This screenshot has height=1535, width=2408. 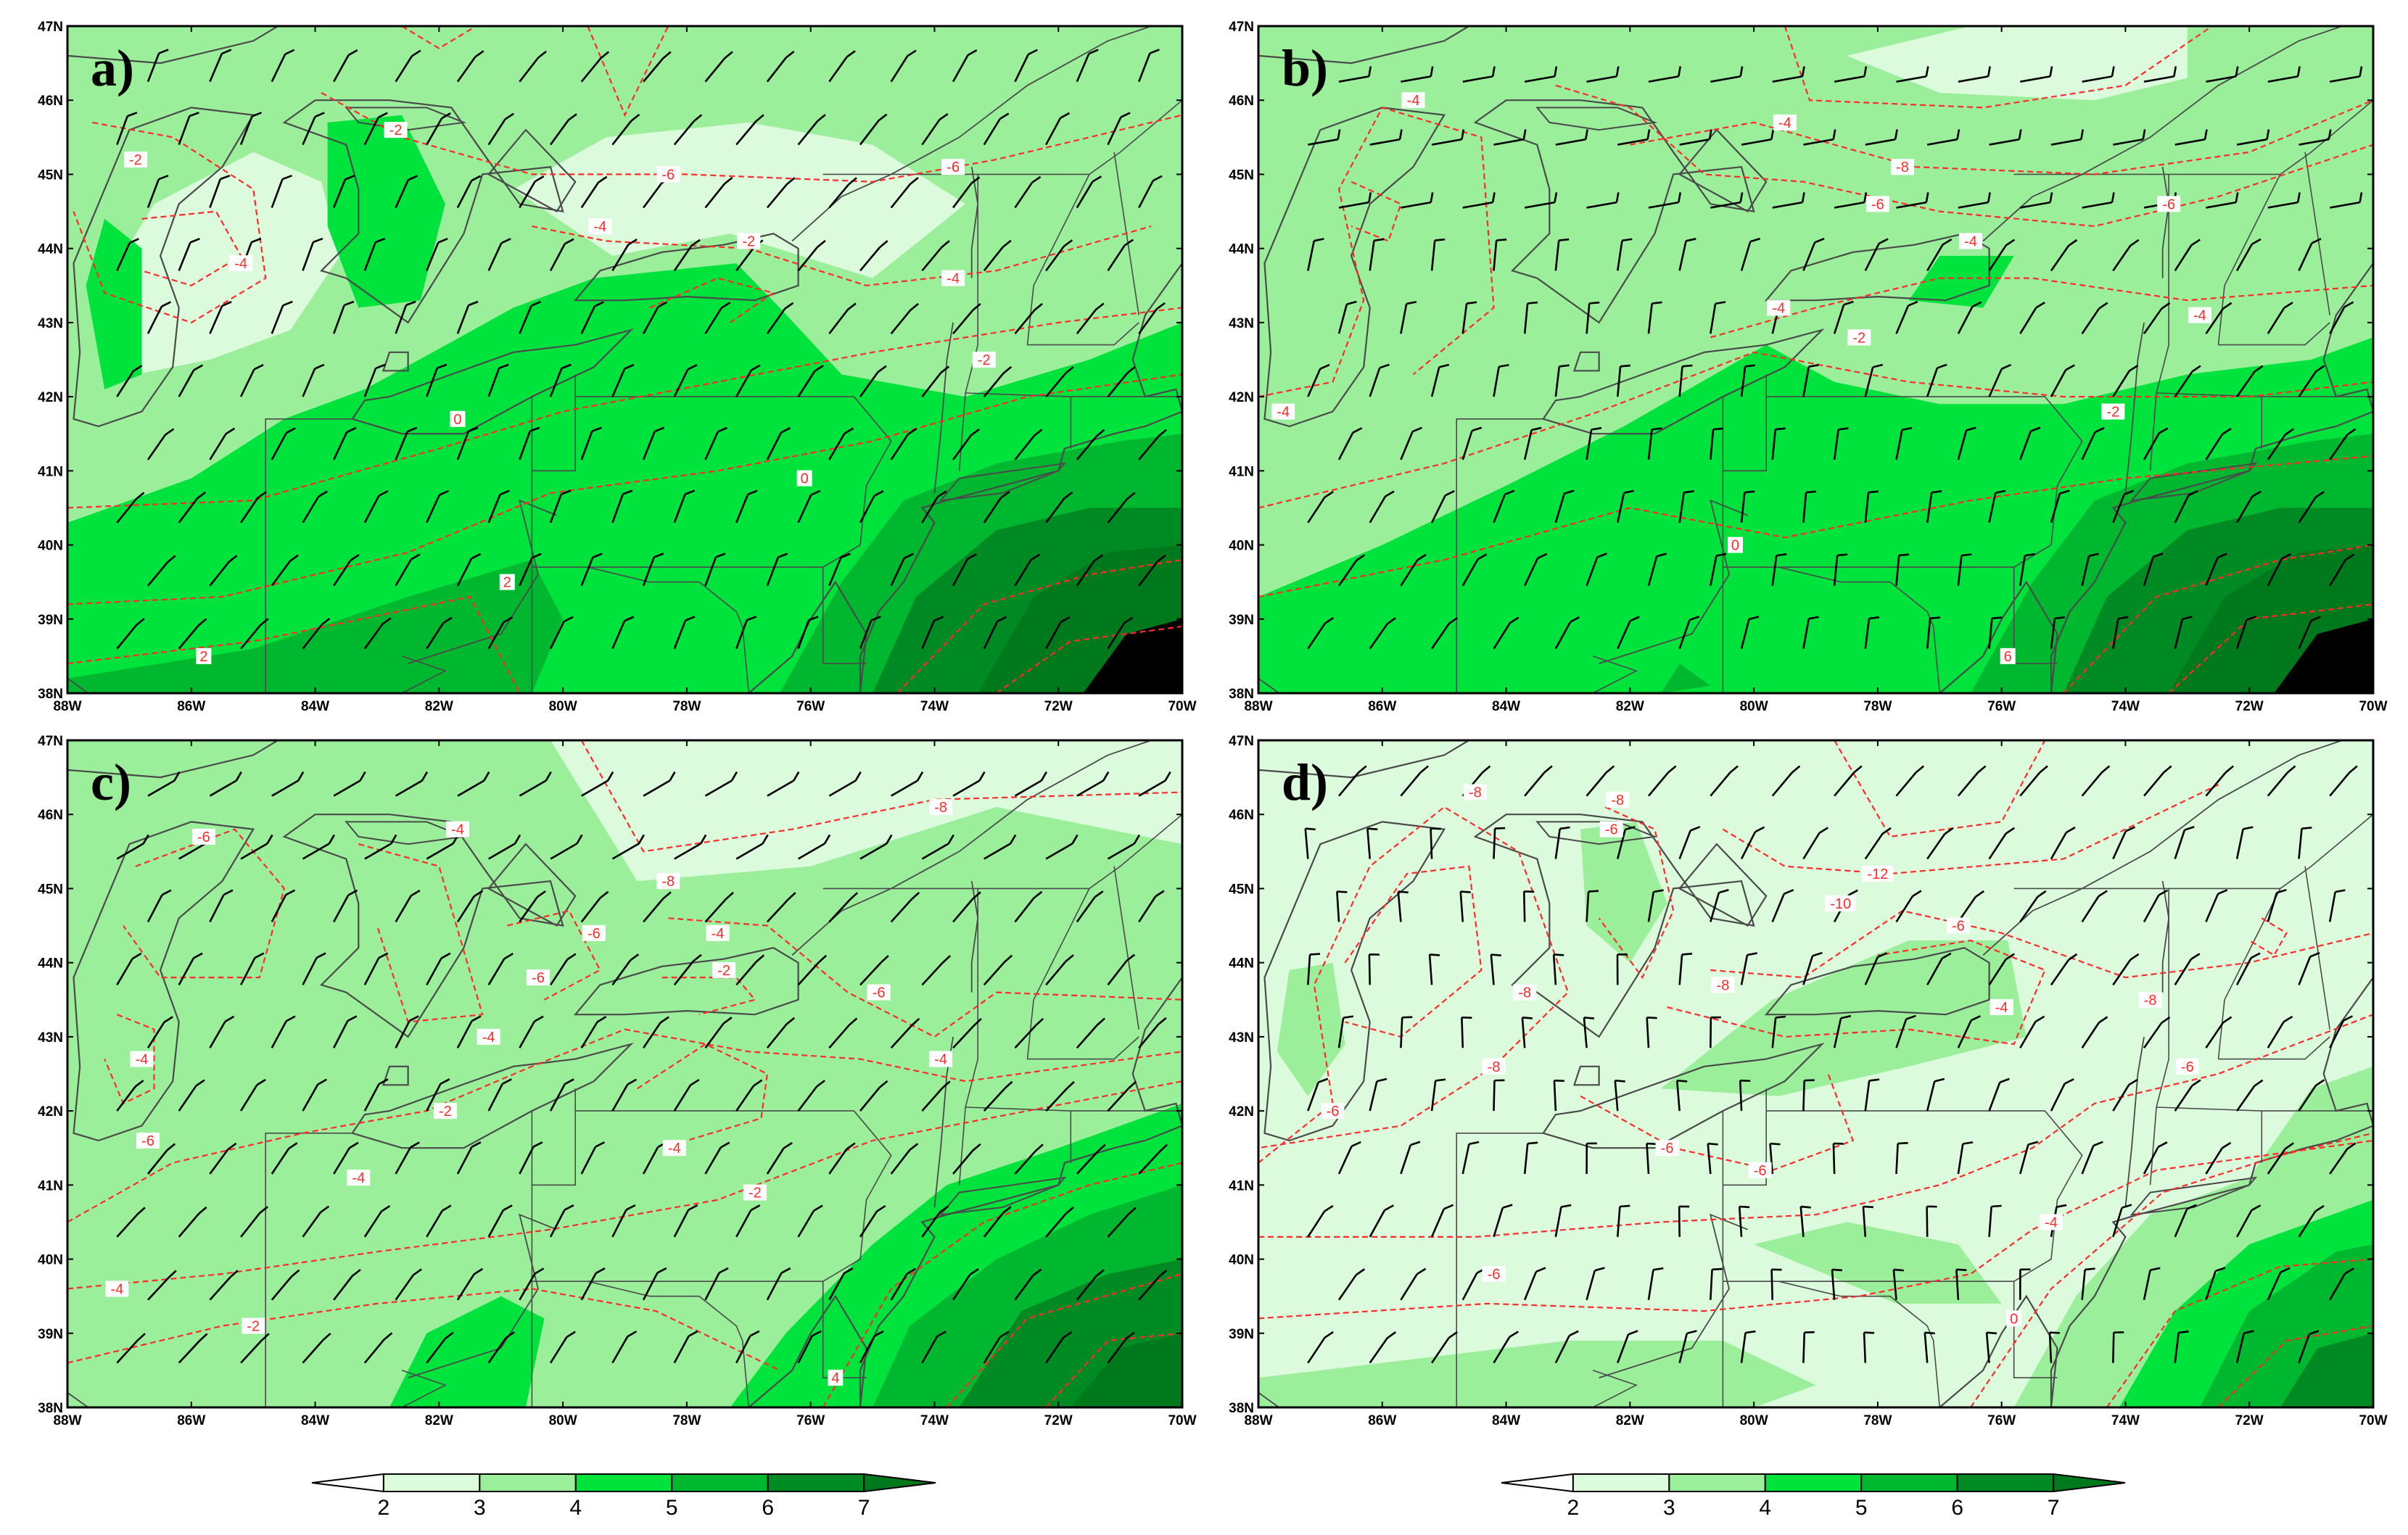 What do you see at coordinates (50, 1260) in the screenshot?
I see `lat-tick-label: 40N` at bounding box center [50, 1260].